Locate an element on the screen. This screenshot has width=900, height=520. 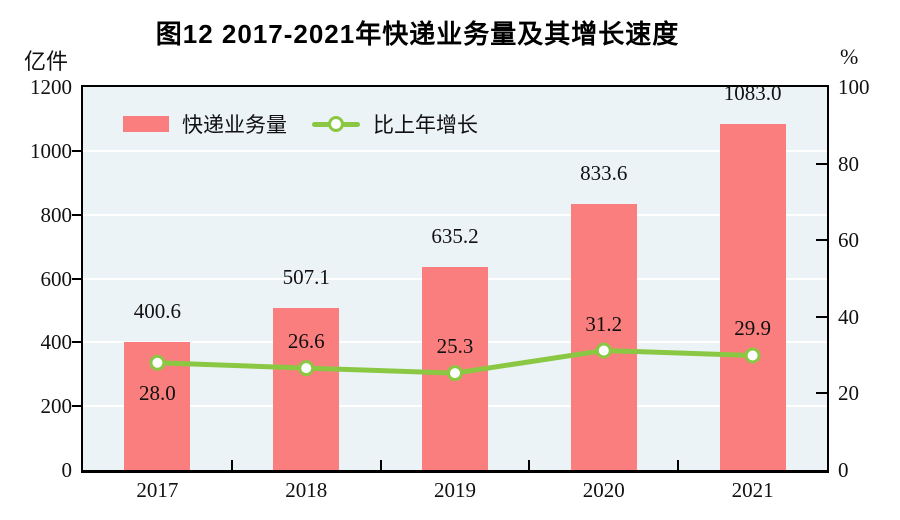
legend-line-marker is located at coordinates (336, 124).